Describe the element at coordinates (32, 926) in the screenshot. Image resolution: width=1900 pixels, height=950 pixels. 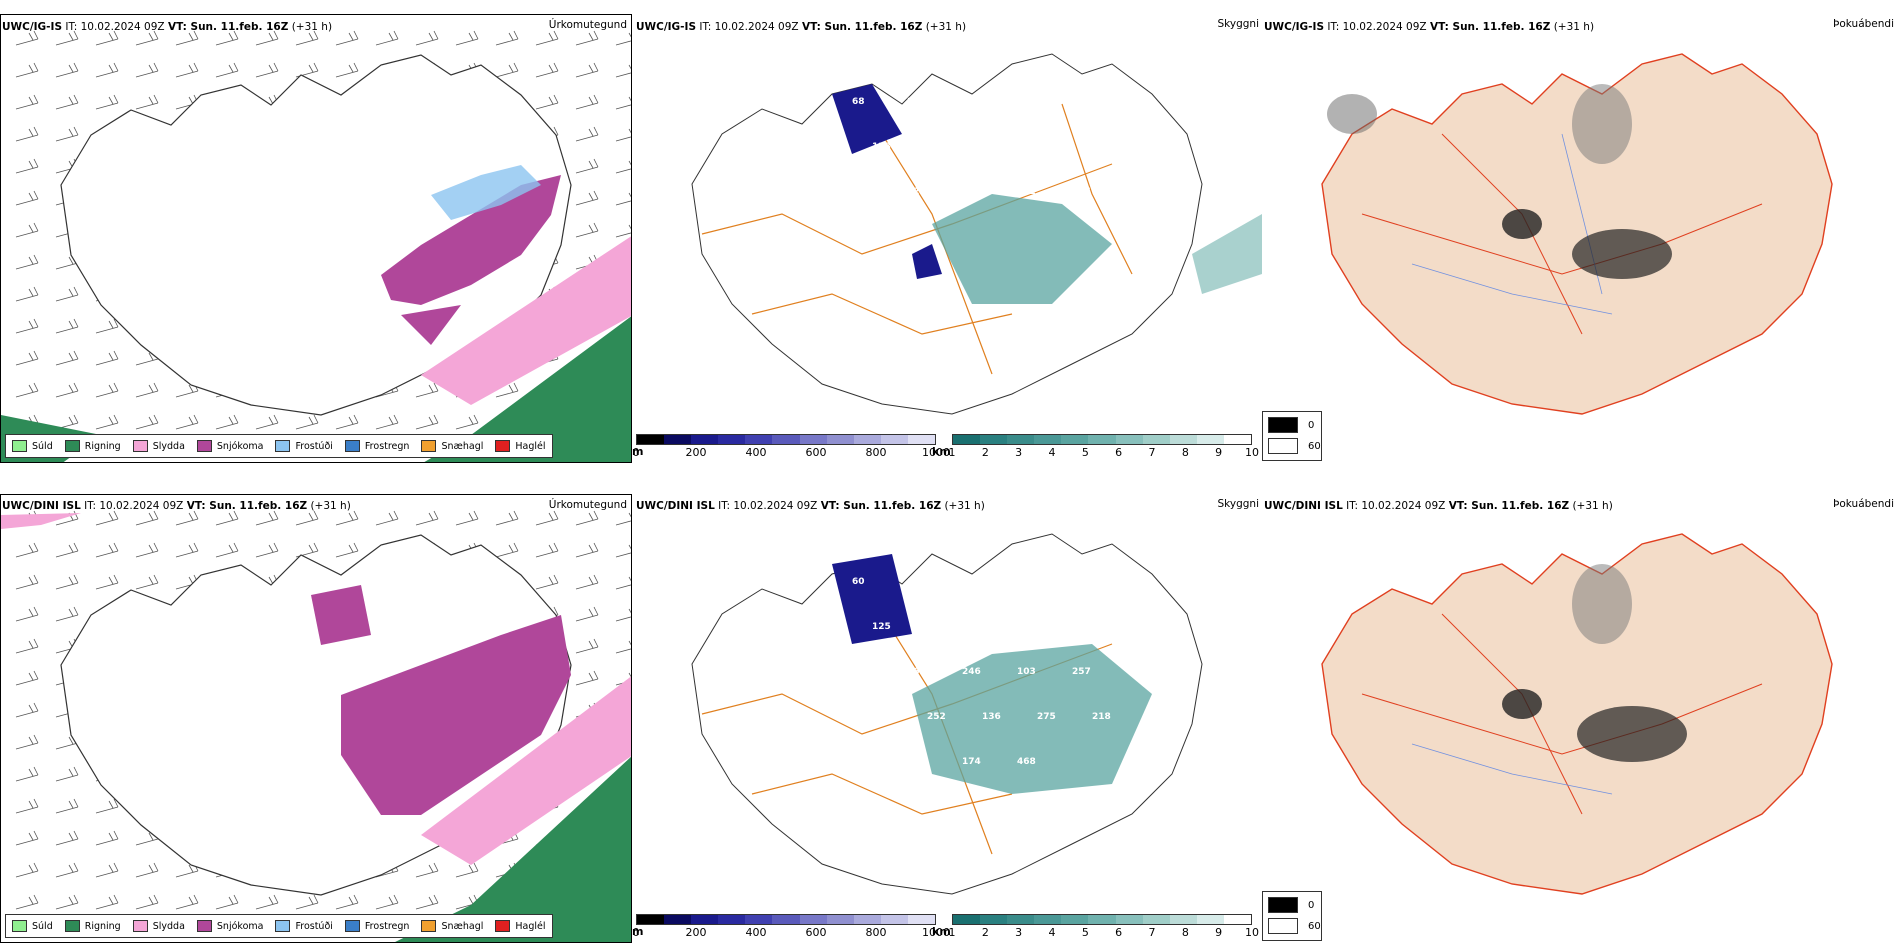
I see `legend-item-súld: Súld` at that location.